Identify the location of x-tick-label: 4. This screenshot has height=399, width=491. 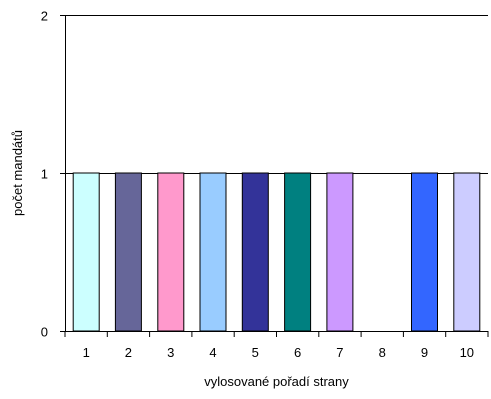
(212, 352).